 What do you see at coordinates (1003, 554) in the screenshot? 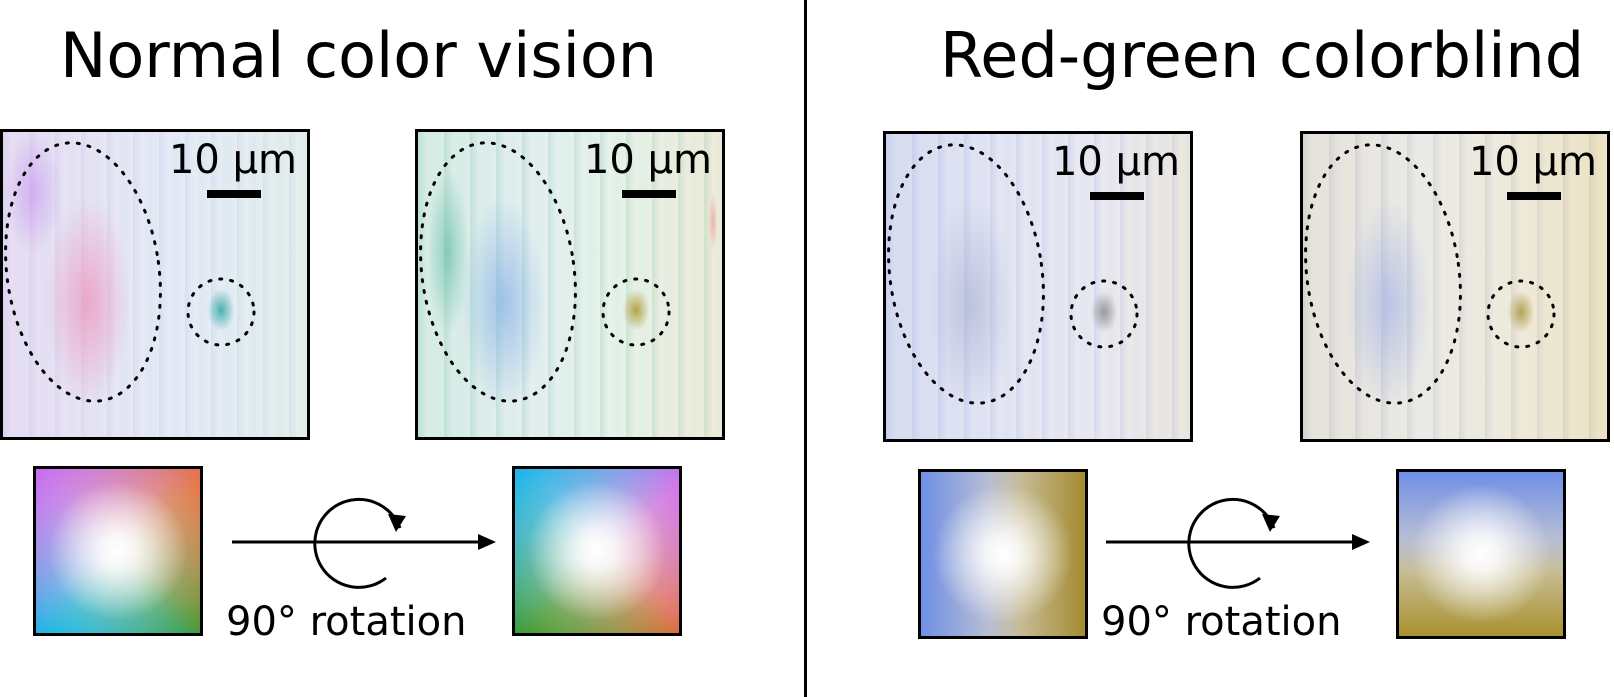
I see `colorblind-color-wheel-original` at bounding box center [1003, 554].